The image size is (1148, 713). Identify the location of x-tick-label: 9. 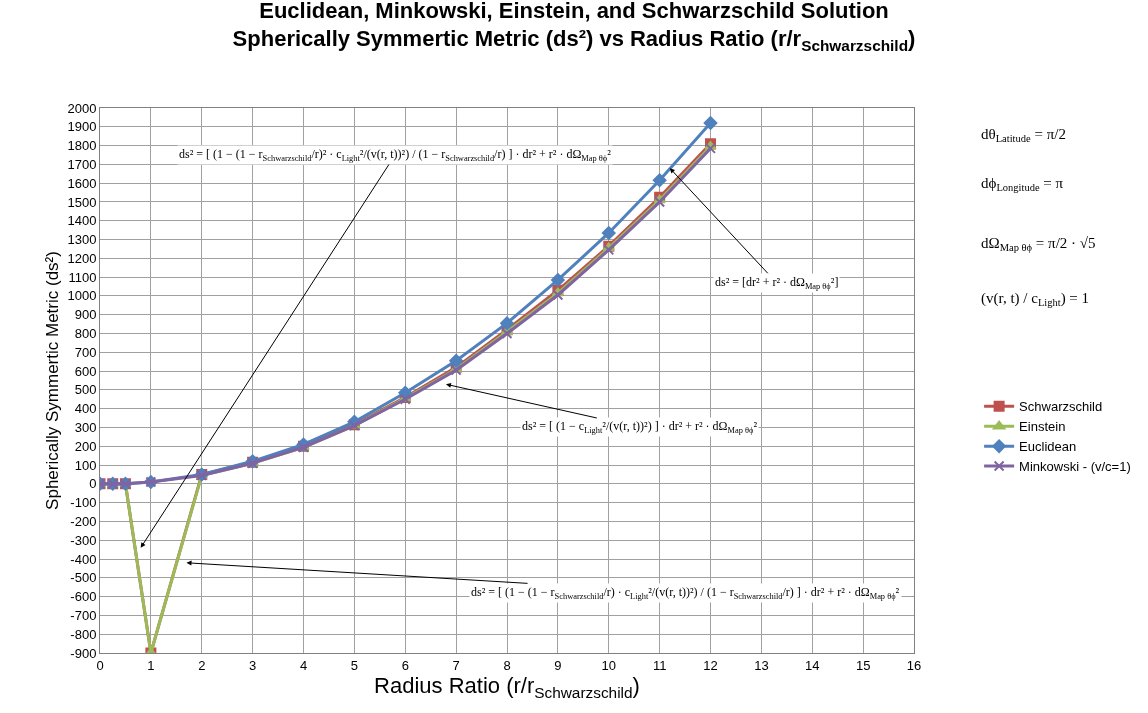
(558, 665).